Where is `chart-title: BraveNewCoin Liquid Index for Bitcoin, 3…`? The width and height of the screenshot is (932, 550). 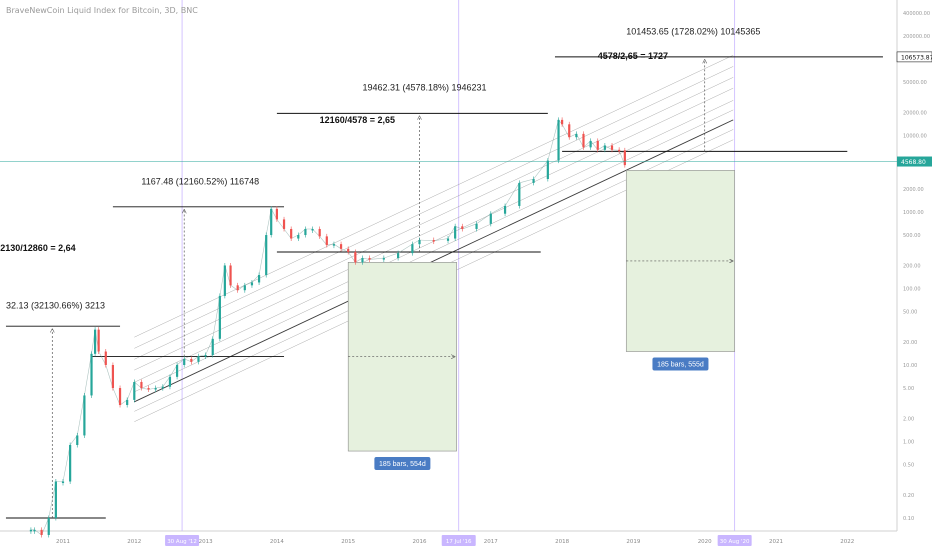 chart-title: BraveNewCoin Liquid Index for Bitcoin, 3… is located at coordinates (102, 10).